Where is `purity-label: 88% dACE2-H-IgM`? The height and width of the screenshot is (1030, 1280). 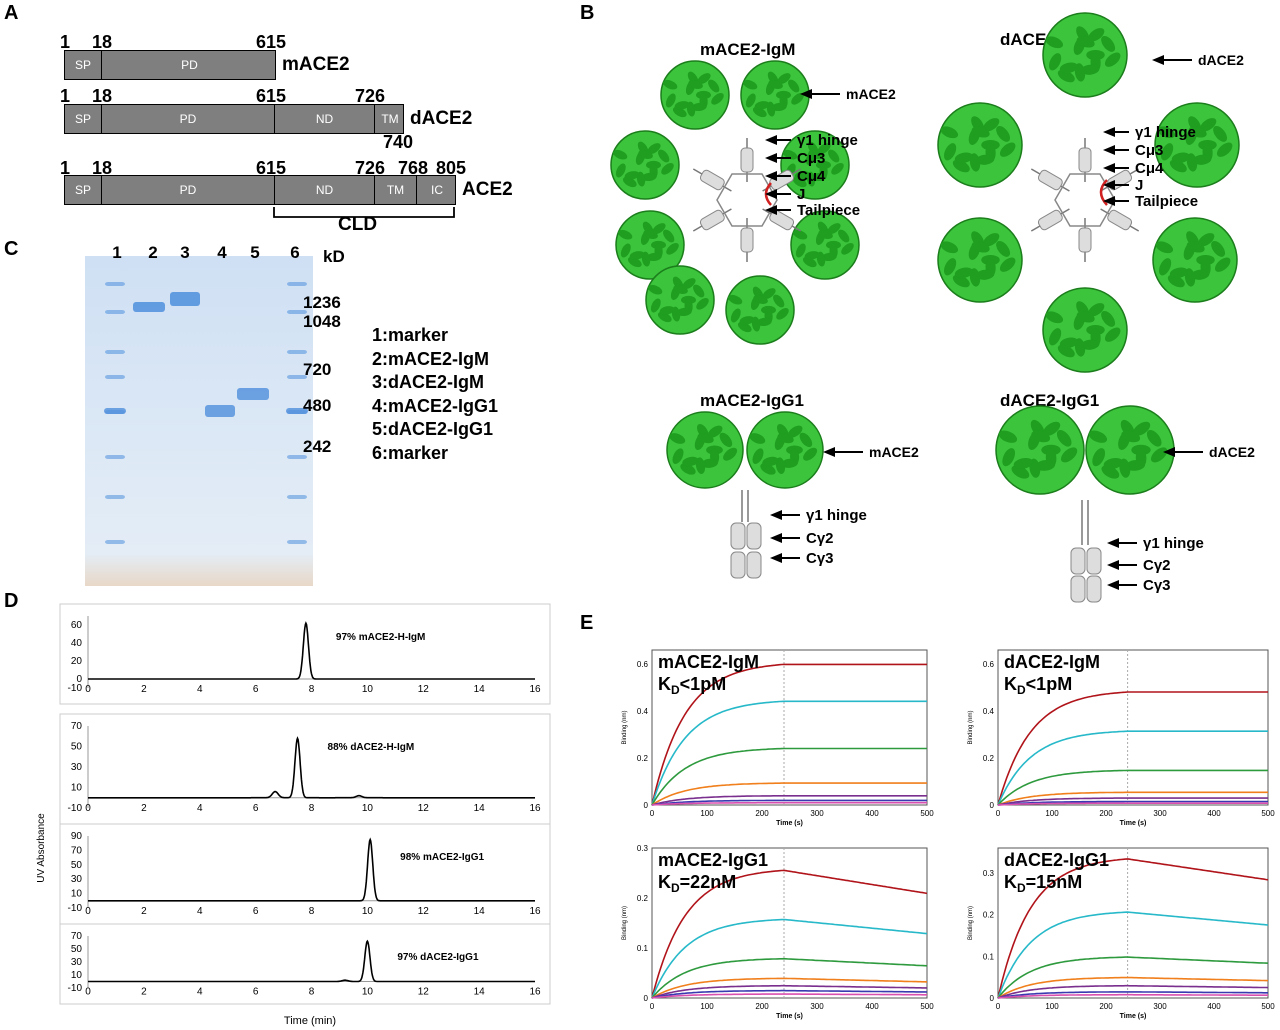
purity-label: 88% dACE2-H-IgM is located at coordinates (371, 747).